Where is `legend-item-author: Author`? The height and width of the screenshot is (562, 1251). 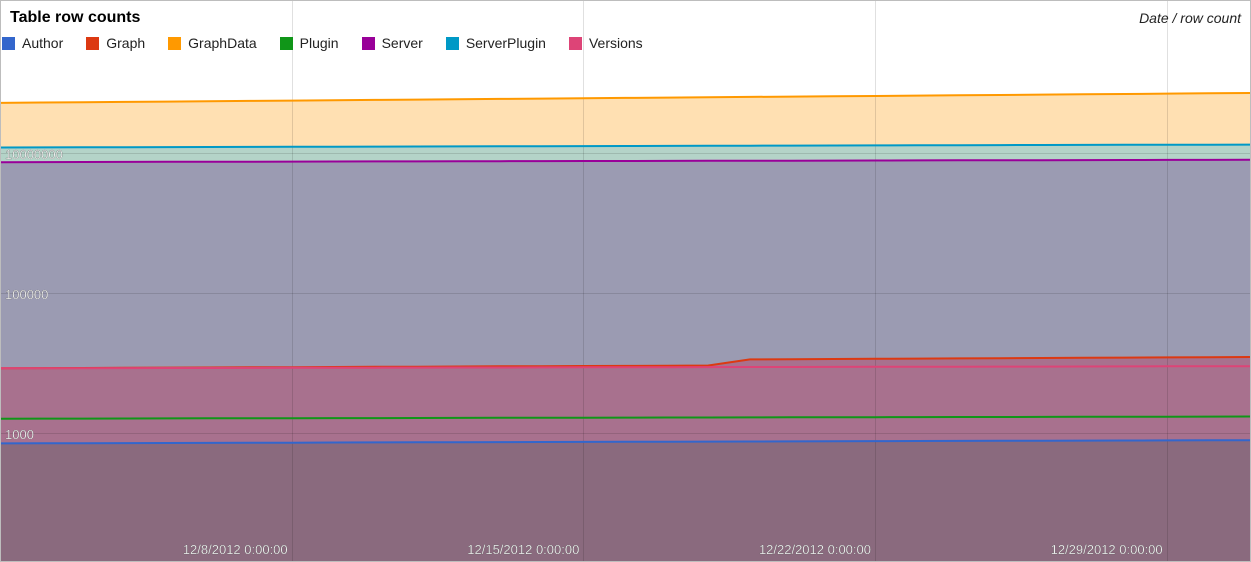
legend-item-author: Author is located at coordinates (32, 43).